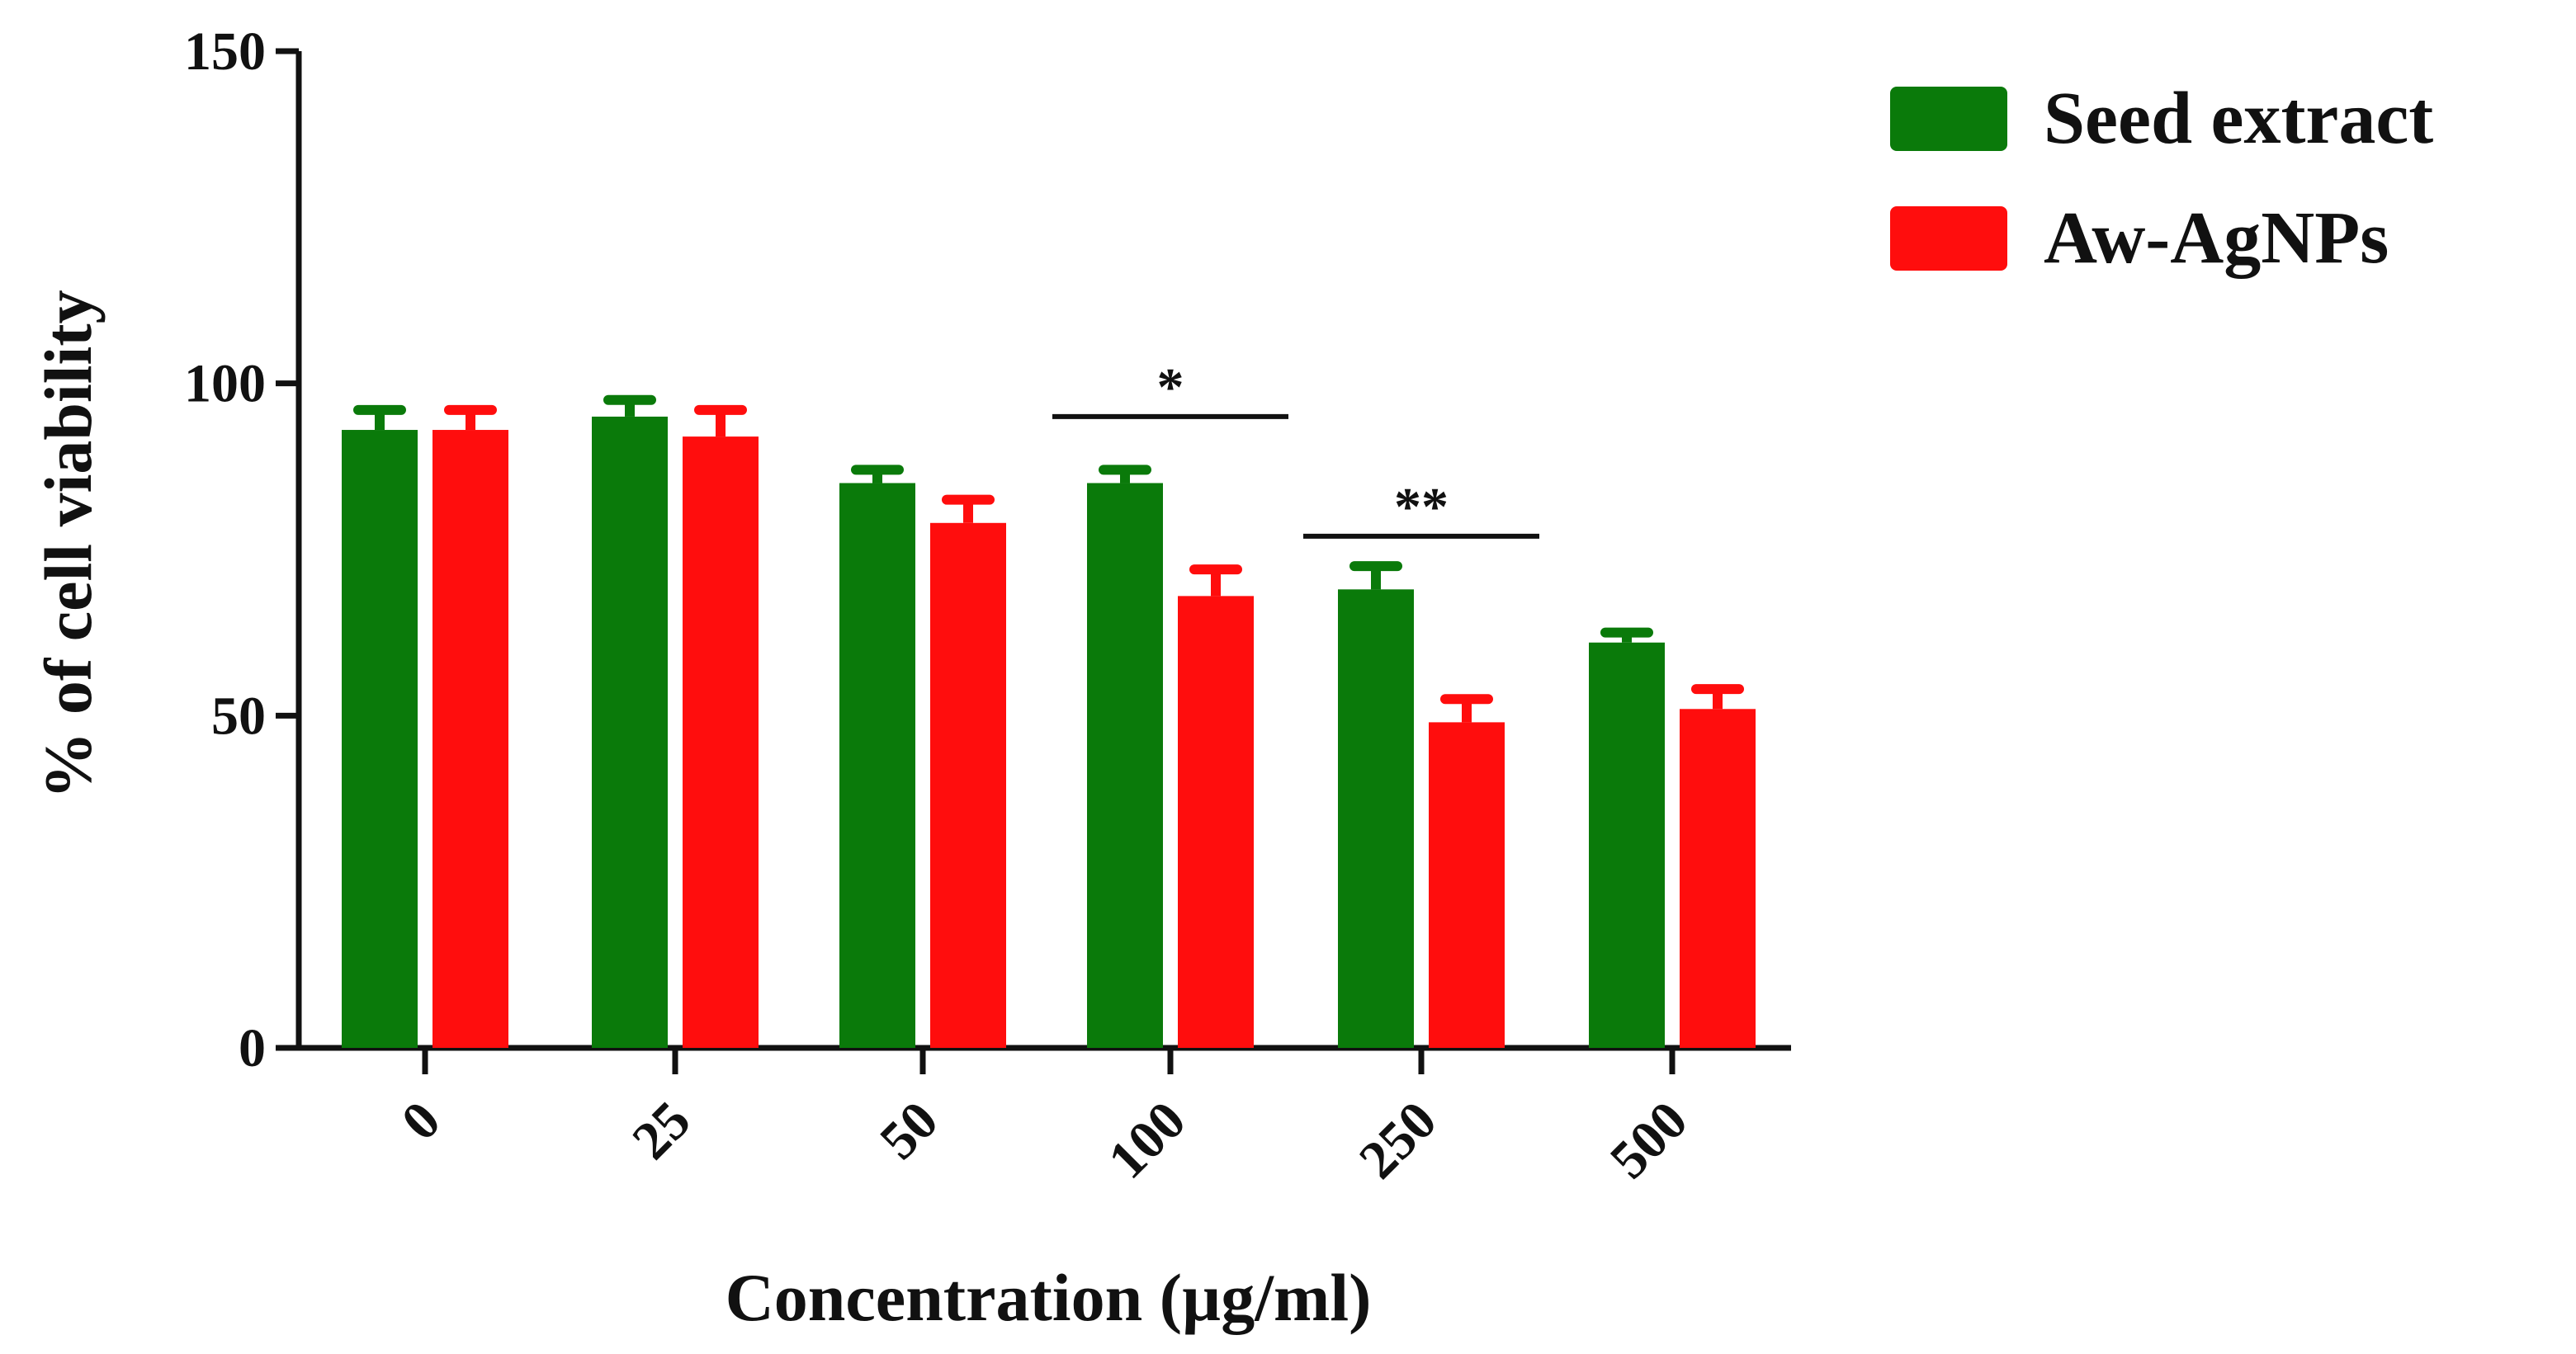 This screenshot has width=2576, height=1354. Describe the element at coordinates (421, 1121) in the screenshot. I see `x-tick-label: 0` at that location.